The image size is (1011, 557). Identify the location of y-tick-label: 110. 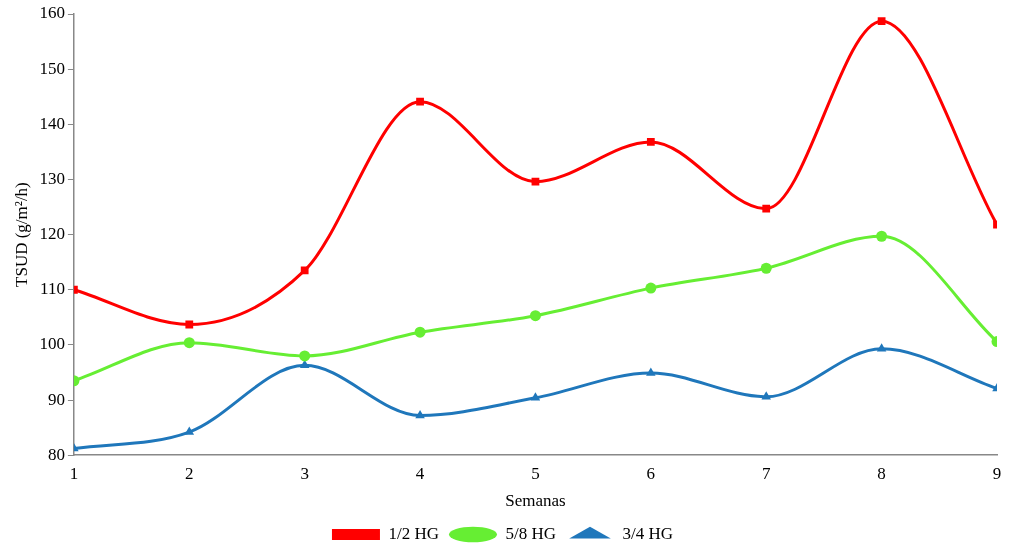
(52, 289).